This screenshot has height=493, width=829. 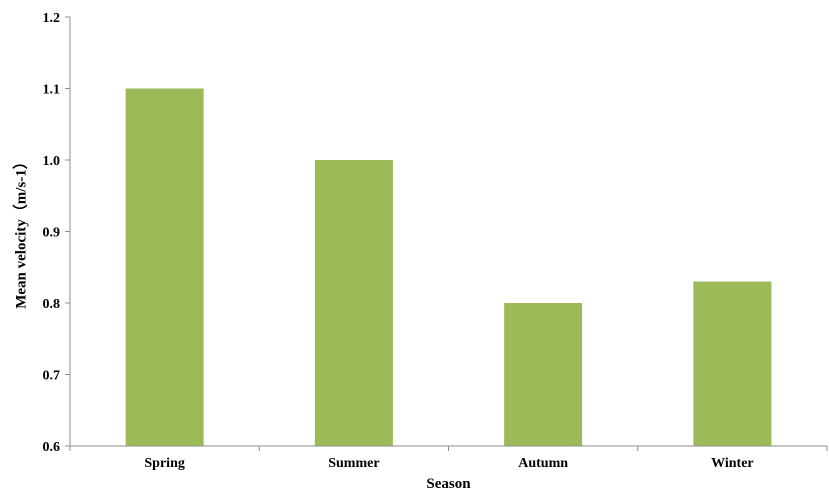 I want to click on bar-spring, so click(x=165, y=268).